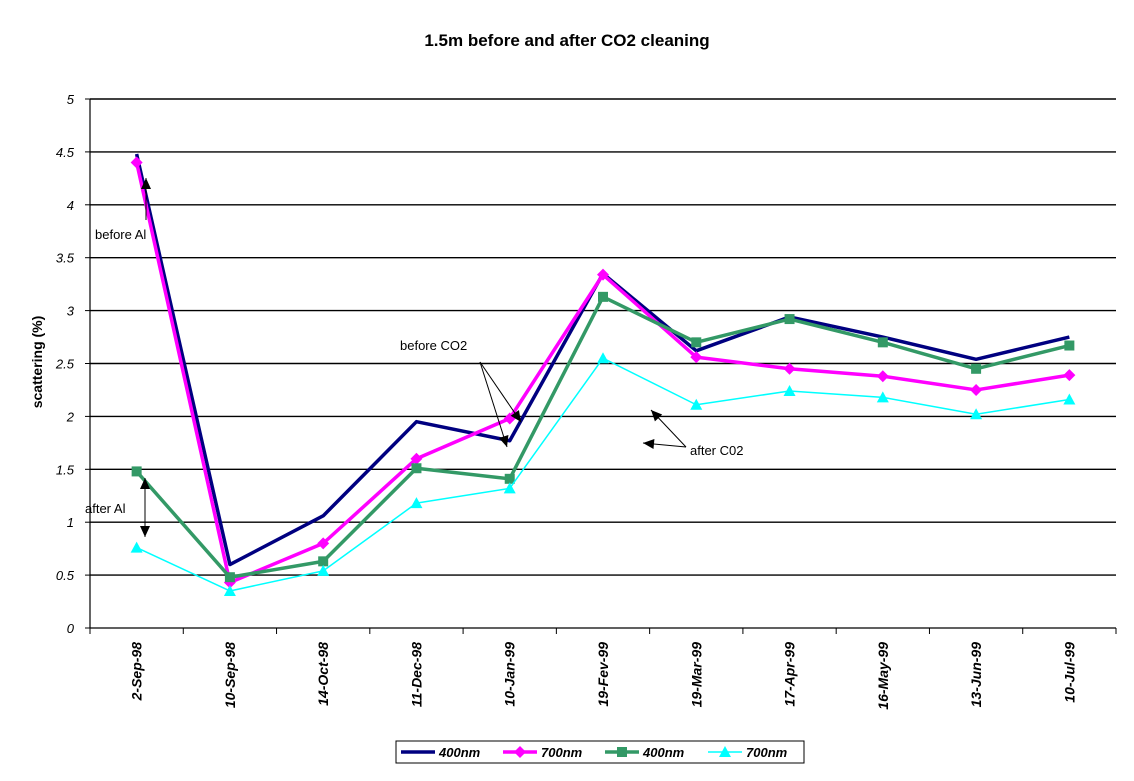 The image size is (1134, 781). Describe the element at coordinates (145, 531) in the screenshot. I see `after-al-arrow-down-head` at that location.